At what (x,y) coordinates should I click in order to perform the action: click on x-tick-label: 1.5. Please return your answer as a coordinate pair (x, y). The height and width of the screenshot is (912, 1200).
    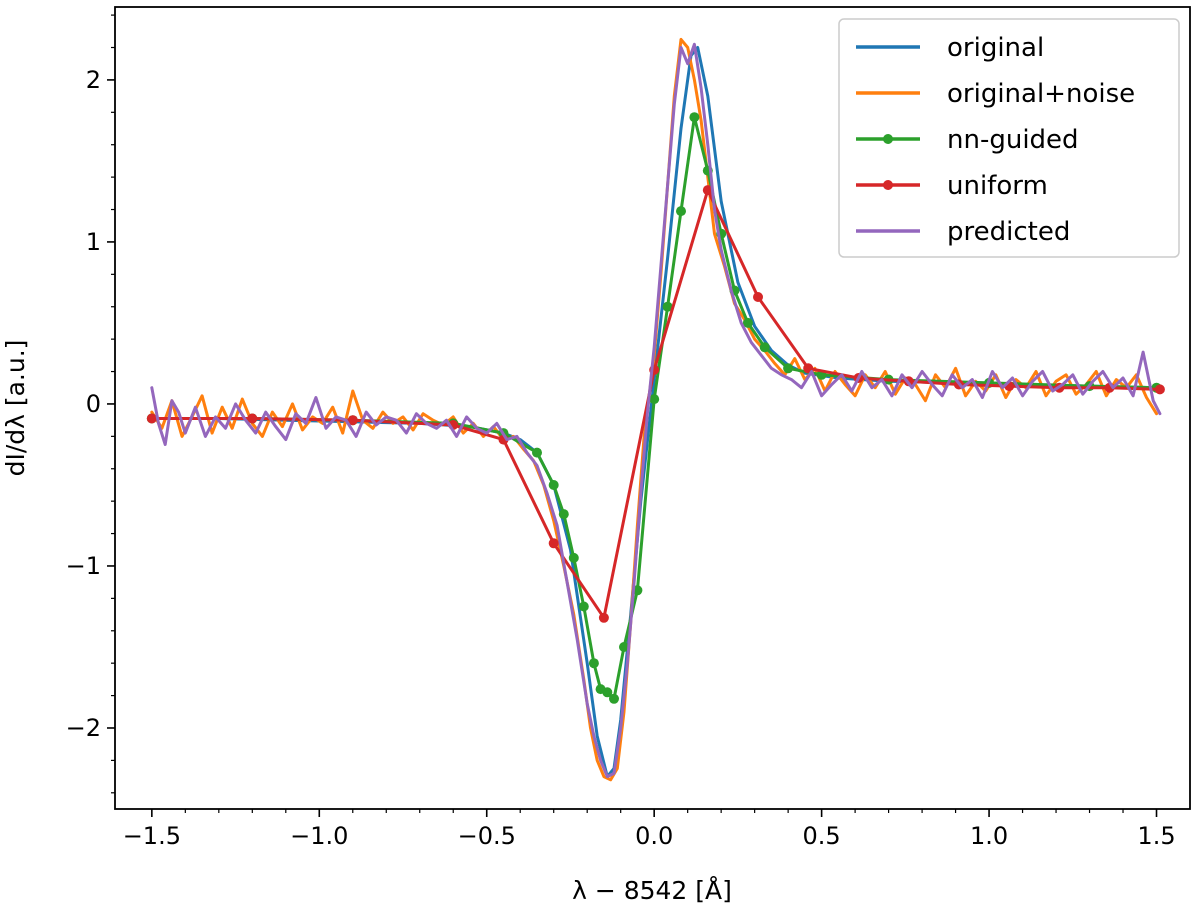
    Looking at the image, I should click on (1156, 836).